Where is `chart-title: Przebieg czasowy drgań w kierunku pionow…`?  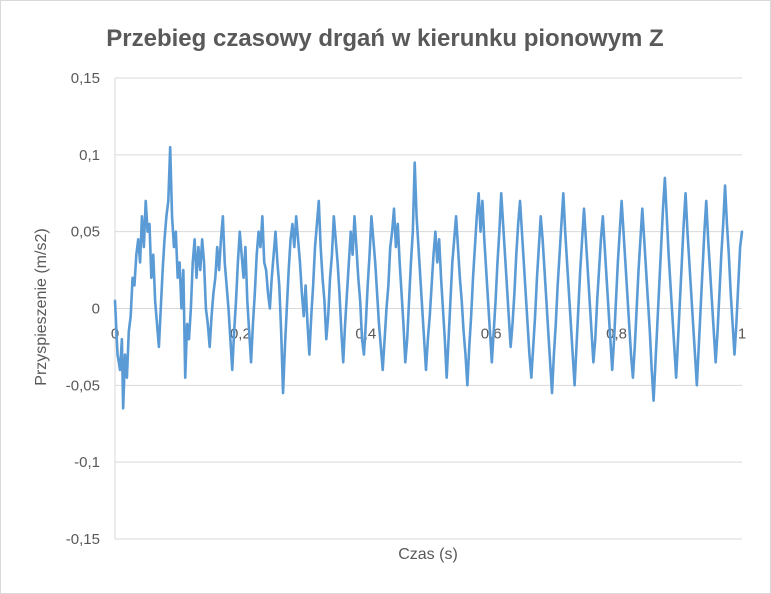
chart-title: Przebieg czasowy drgań w kierunku pionow… is located at coordinates (384, 38).